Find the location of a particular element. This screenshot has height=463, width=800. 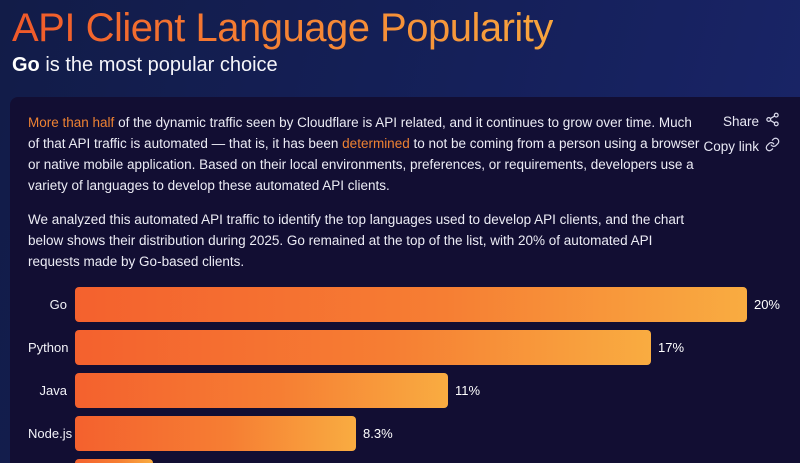

page-title: API Client Language Popularity is located at coordinates (282, 28).